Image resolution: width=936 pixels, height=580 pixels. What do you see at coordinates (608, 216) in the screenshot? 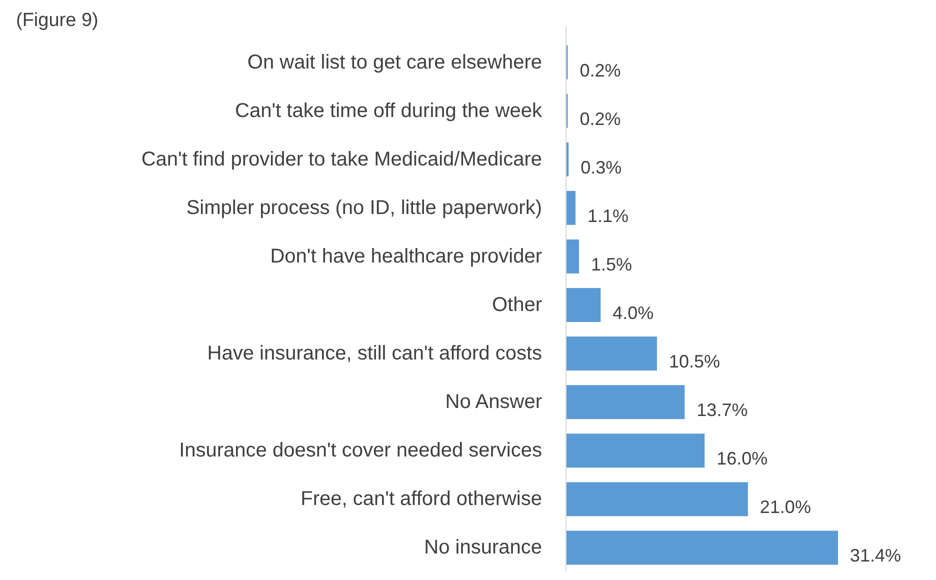
I see `data-label: 1.1%` at bounding box center [608, 216].